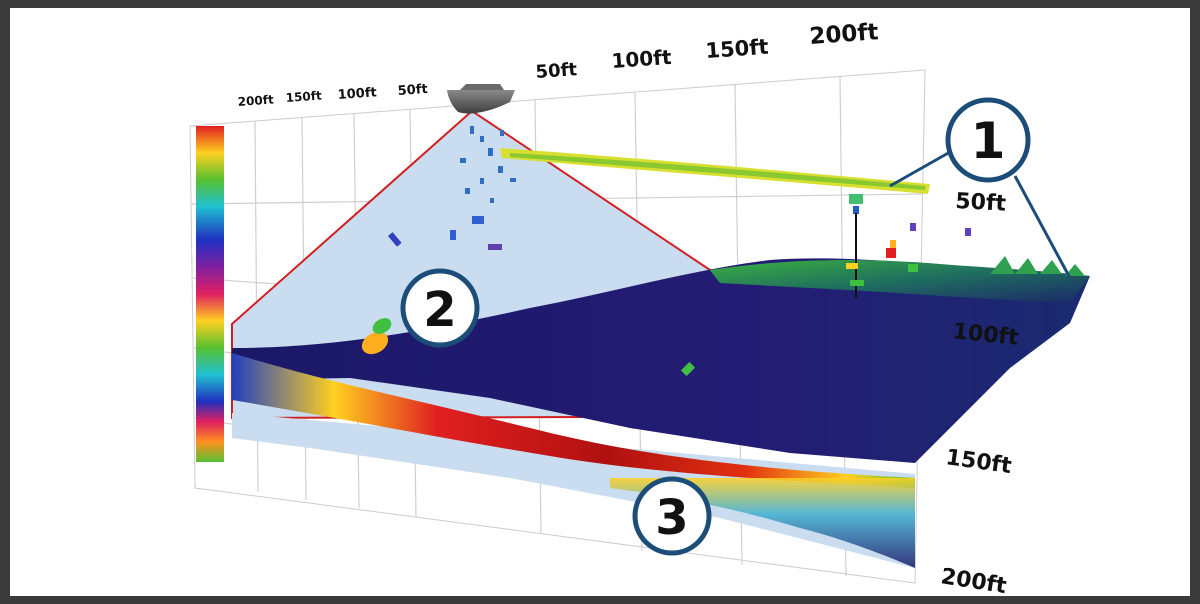  Describe the element at coordinates (978, 462) in the screenshot. I see `depth-label: 150ft` at that location.